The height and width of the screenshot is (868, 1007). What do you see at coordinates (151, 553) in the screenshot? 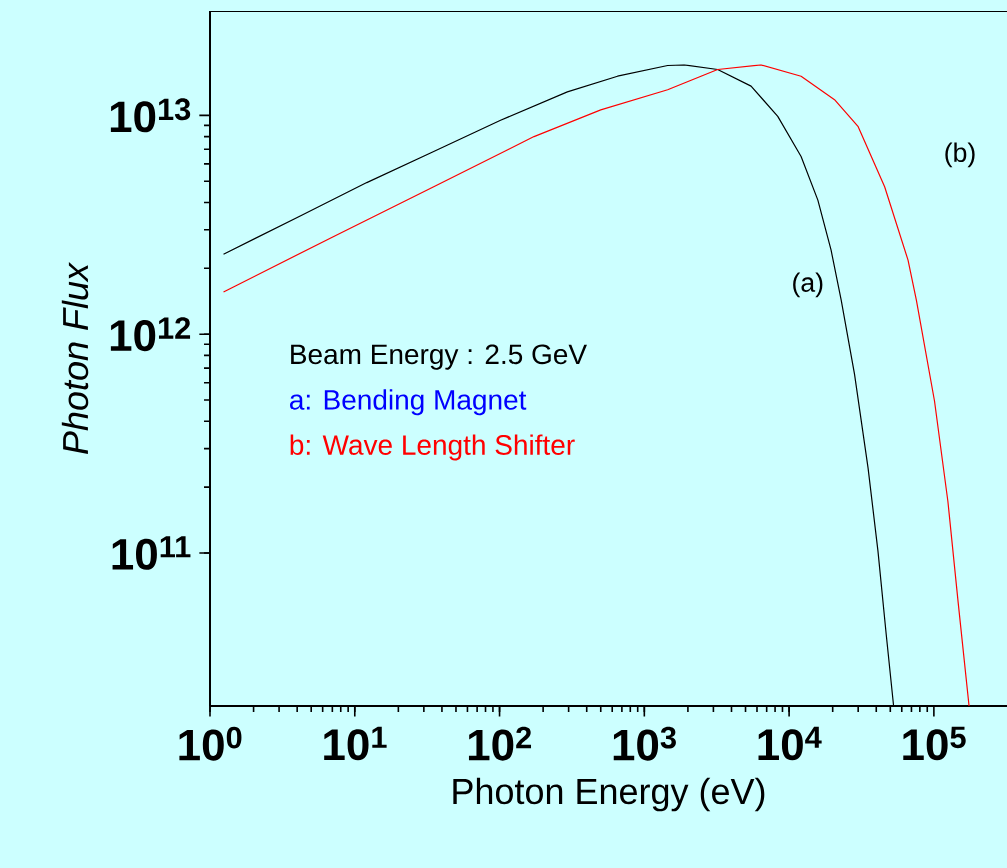
I see `y-tick-label: 10$^{11}$` at bounding box center [151, 553].